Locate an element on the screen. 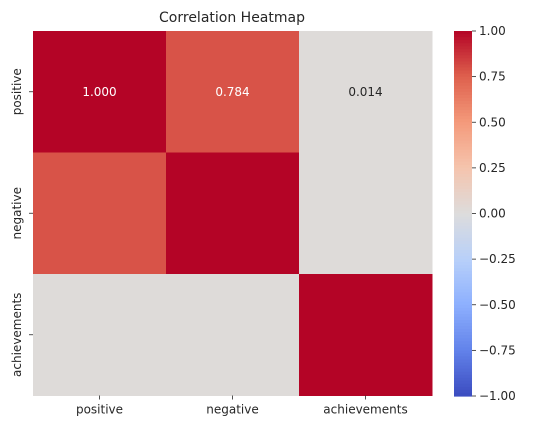  cell-annotation: 0.784 is located at coordinates (232, 92).